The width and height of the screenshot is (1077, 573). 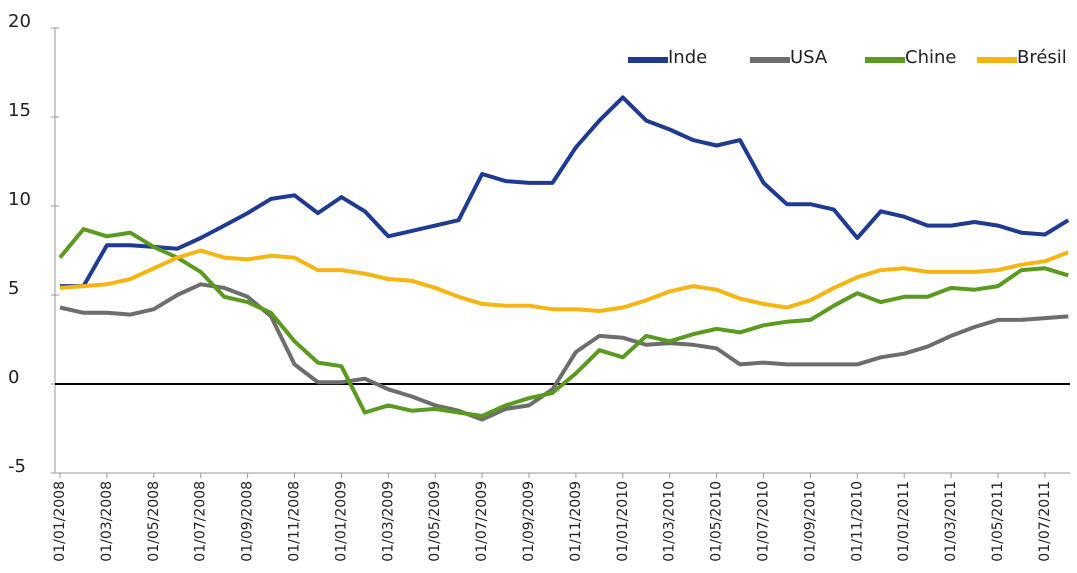 I want to click on legend-label: USA, so click(x=809, y=57).